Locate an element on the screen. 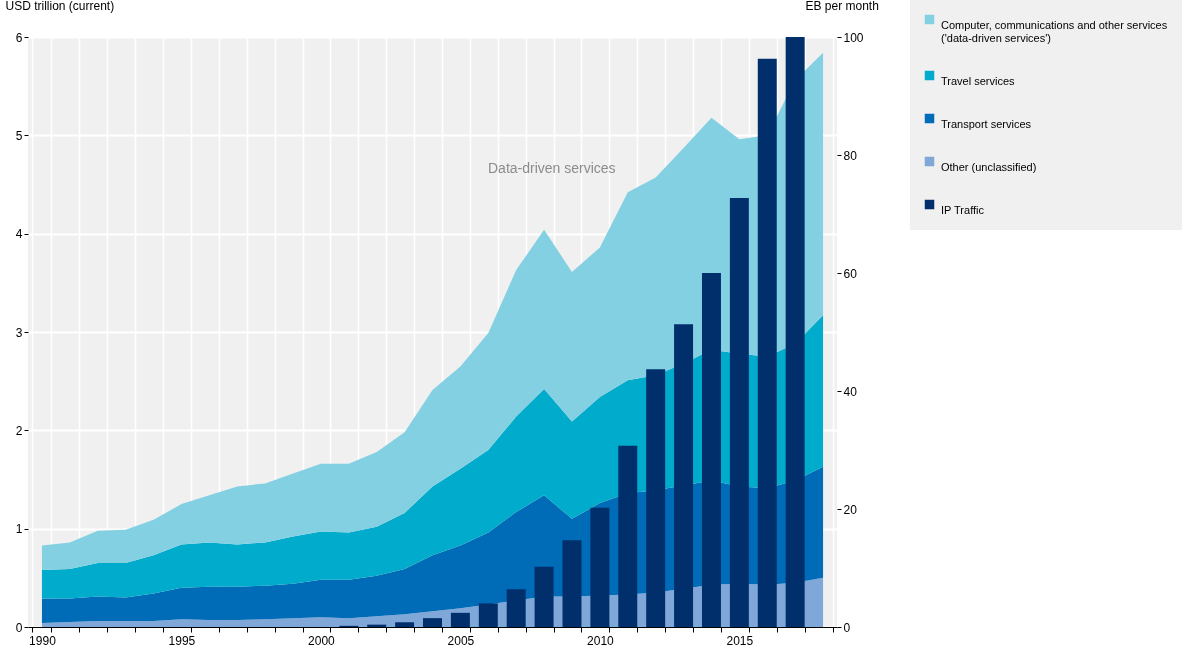  legend-label: IP Traffic is located at coordinates (963, 209).